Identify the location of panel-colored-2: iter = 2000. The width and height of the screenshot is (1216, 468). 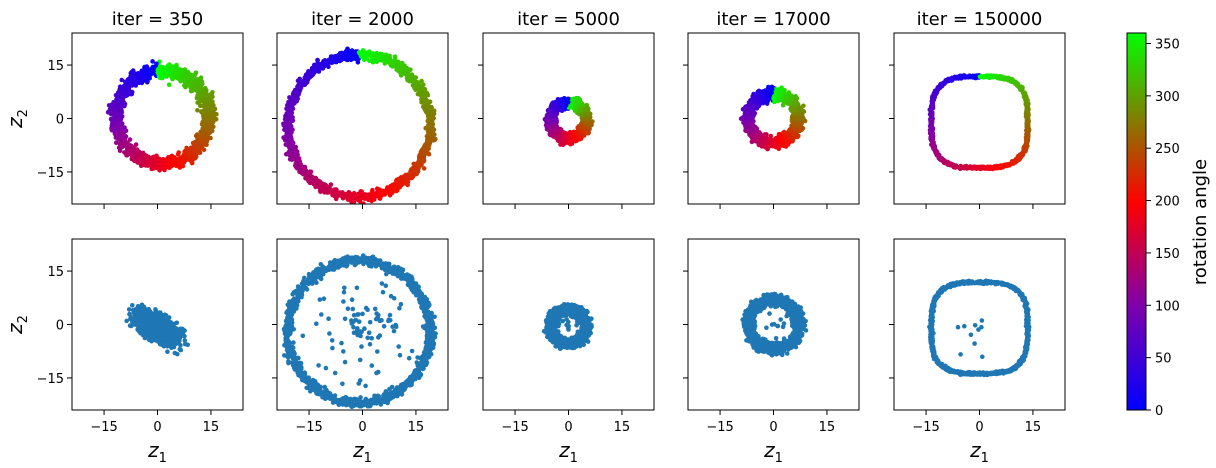
(360, 109).